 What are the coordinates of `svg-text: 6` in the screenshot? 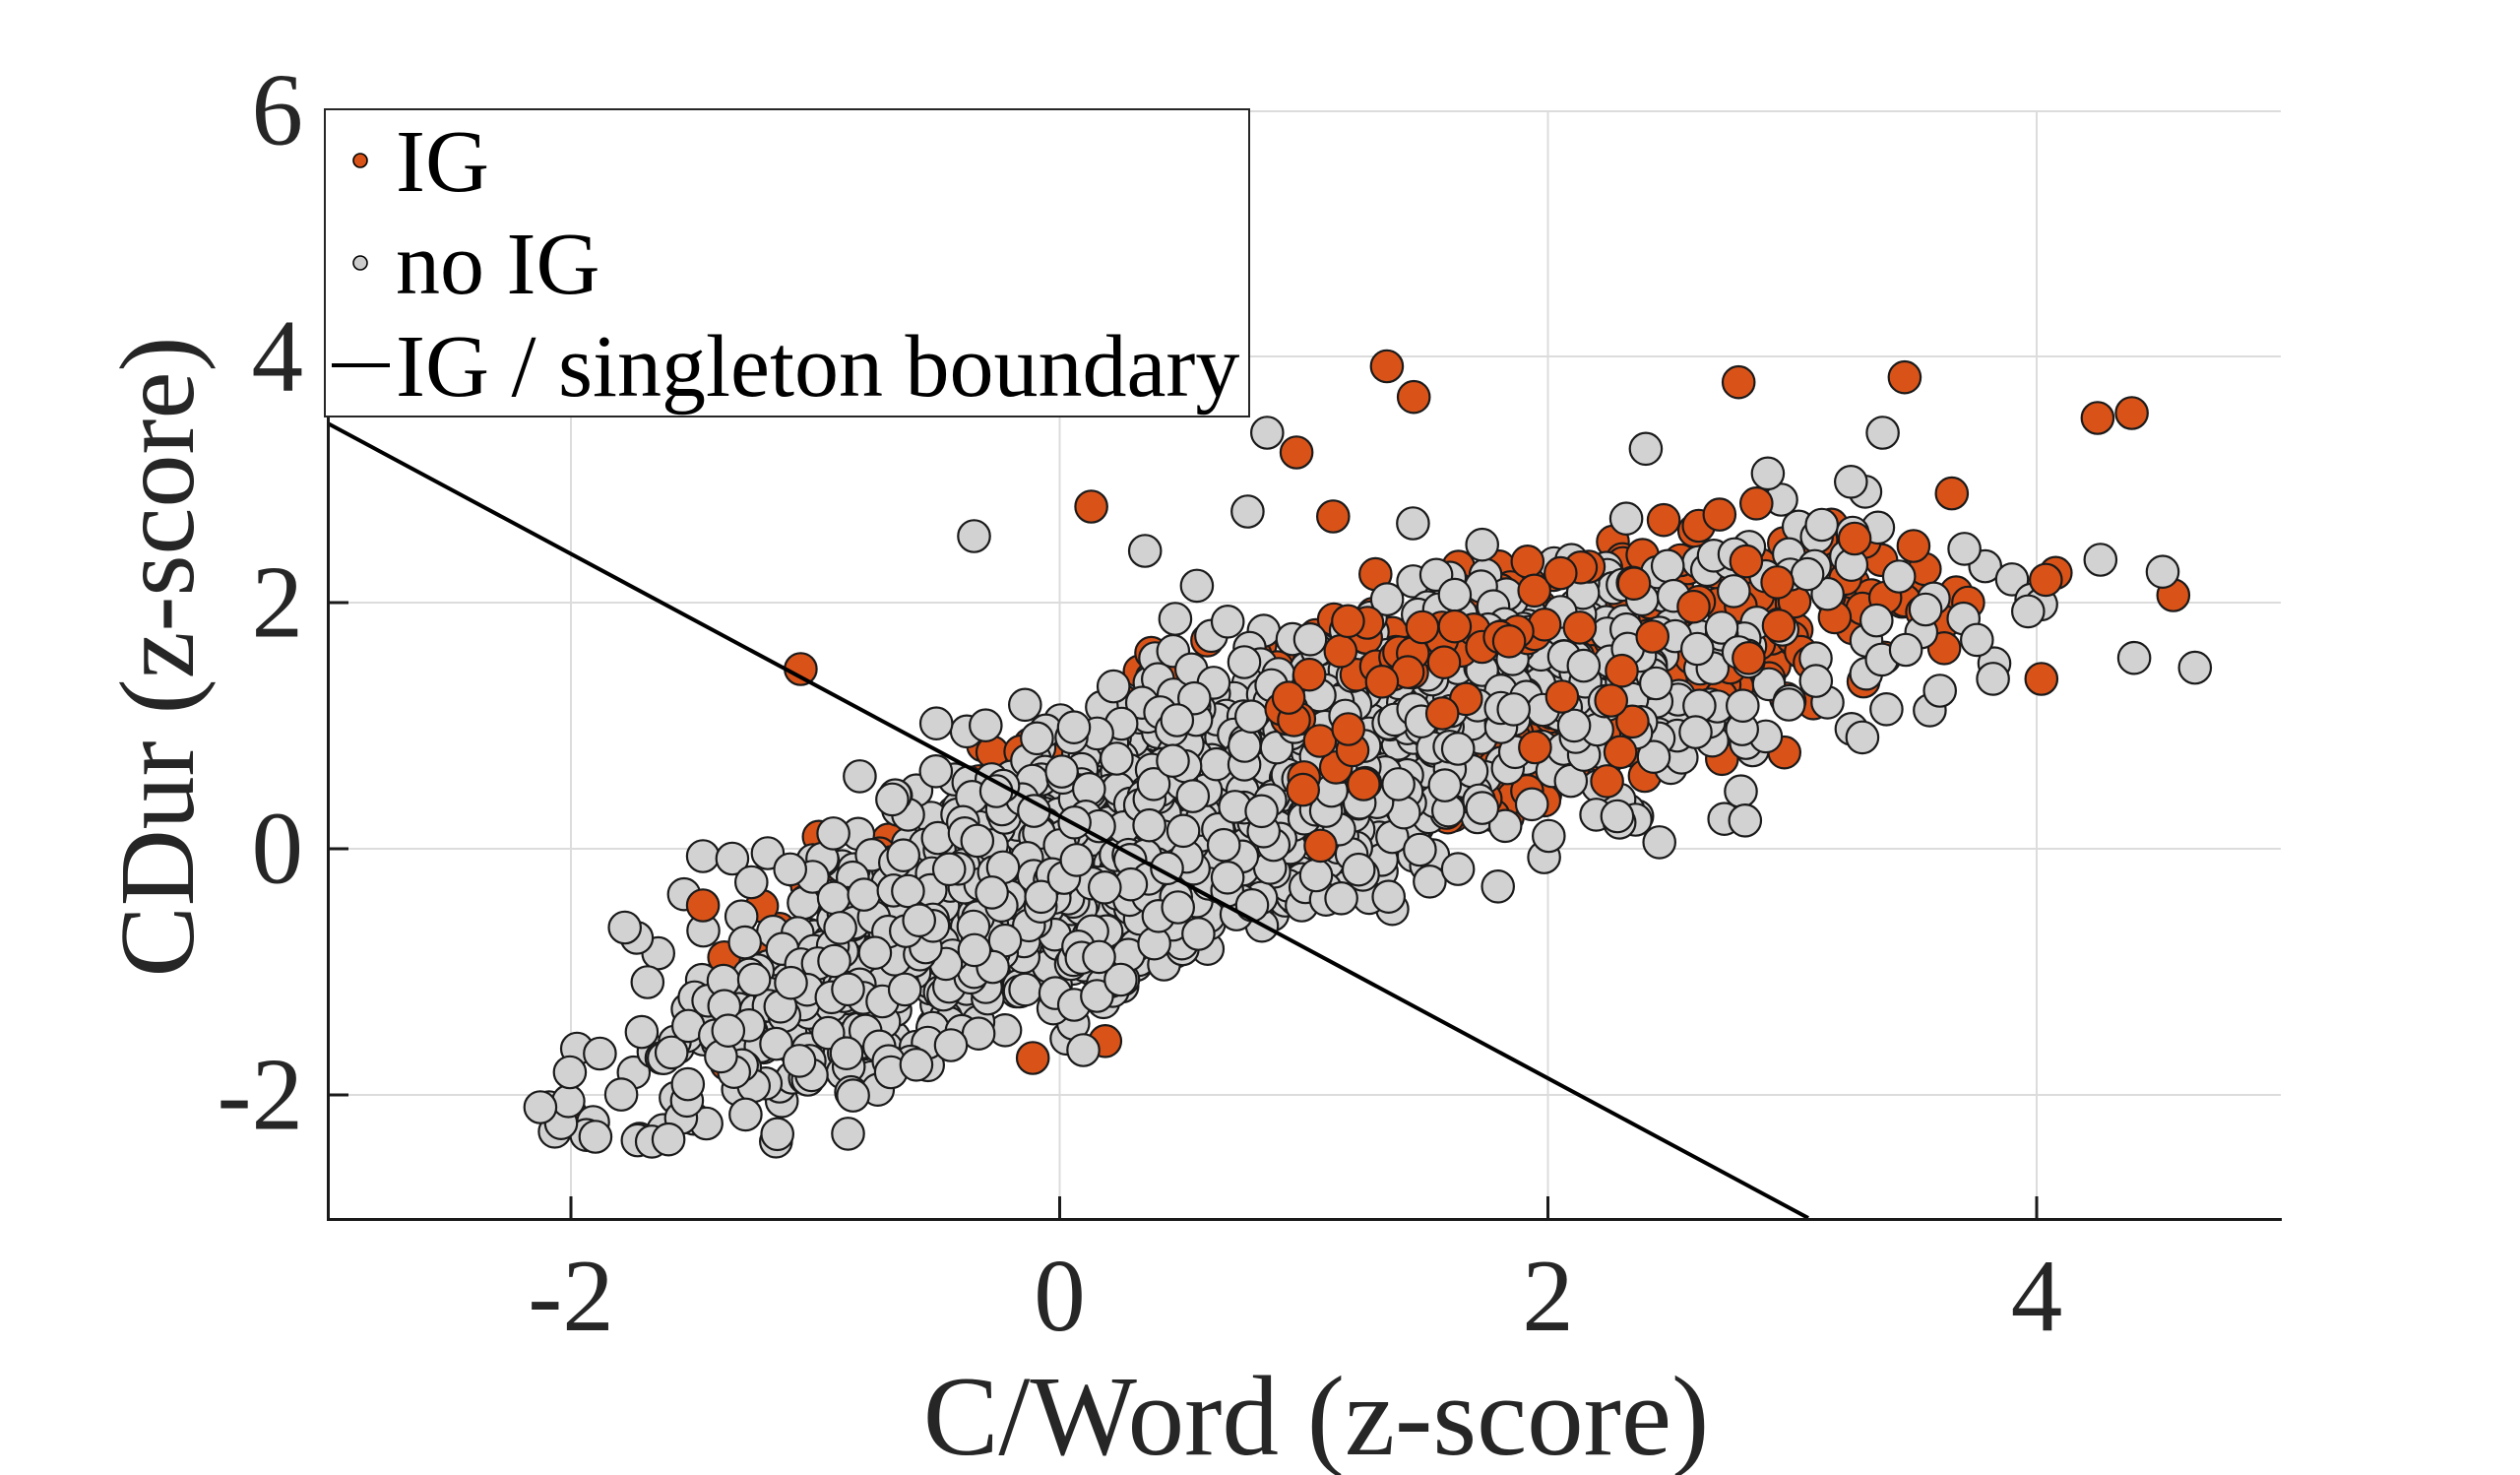 It's located at (278, 109).